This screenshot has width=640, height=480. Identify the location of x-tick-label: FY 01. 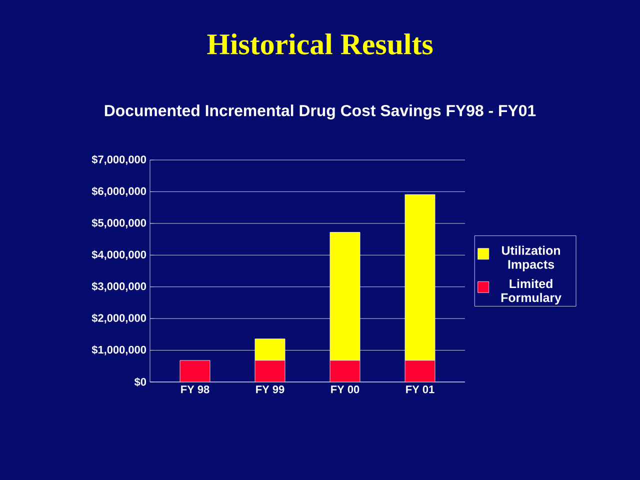
(420, 390).